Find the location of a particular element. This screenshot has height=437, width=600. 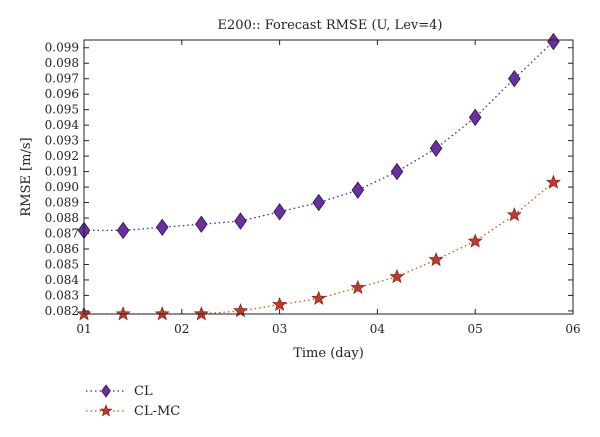

chart-title: E200:: Forecast RMSE (U, Lev=4) is located at coordinates (330, 25).